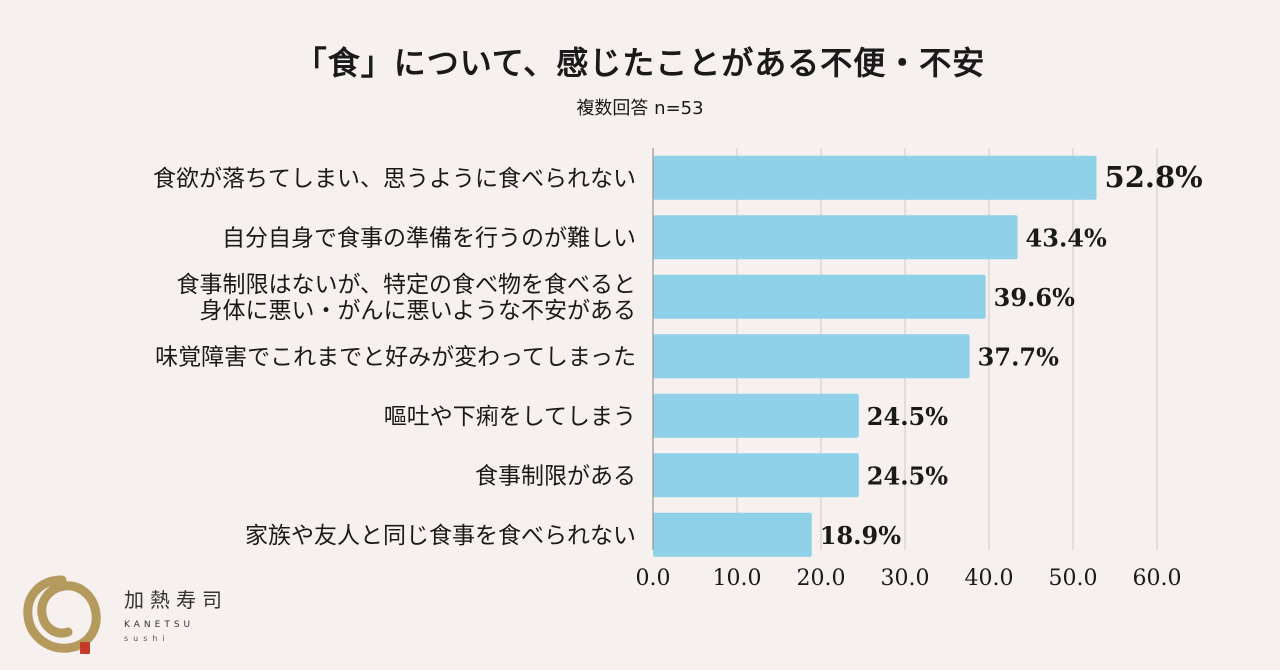  I want to click on category-label: 食事制限はないが、特定の食べ物を食べると, so click(406, 285).